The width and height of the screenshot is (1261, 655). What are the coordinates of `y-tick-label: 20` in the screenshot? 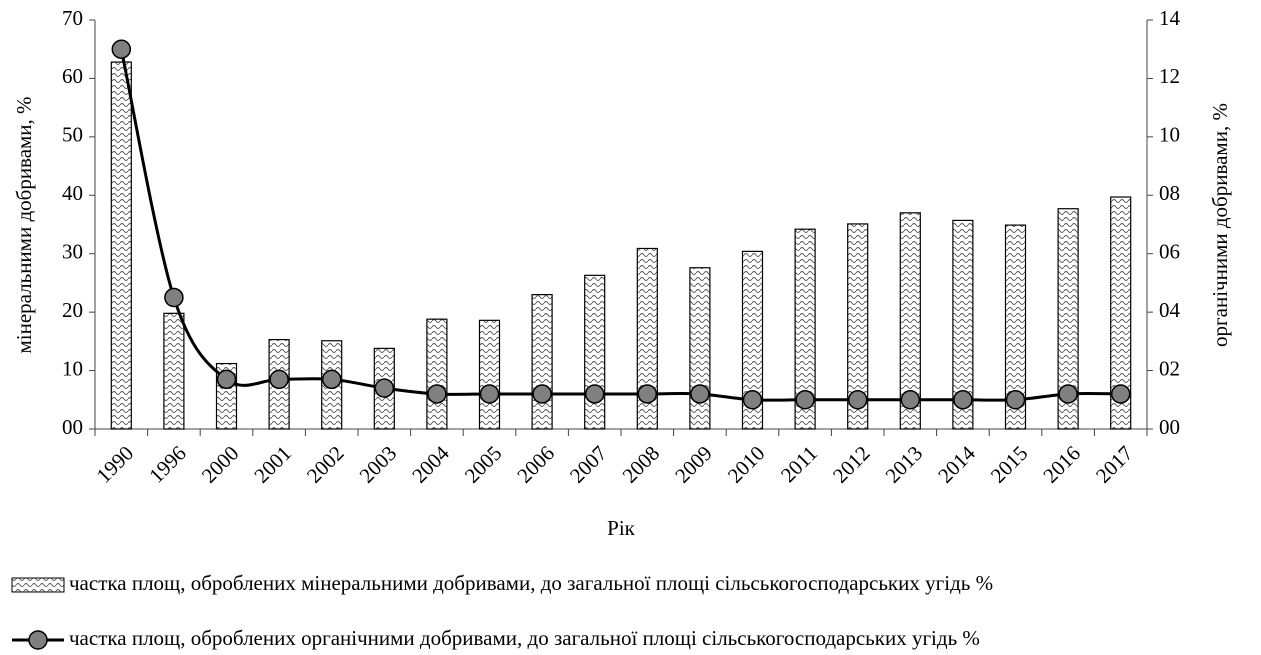 It's located at (72, 310).